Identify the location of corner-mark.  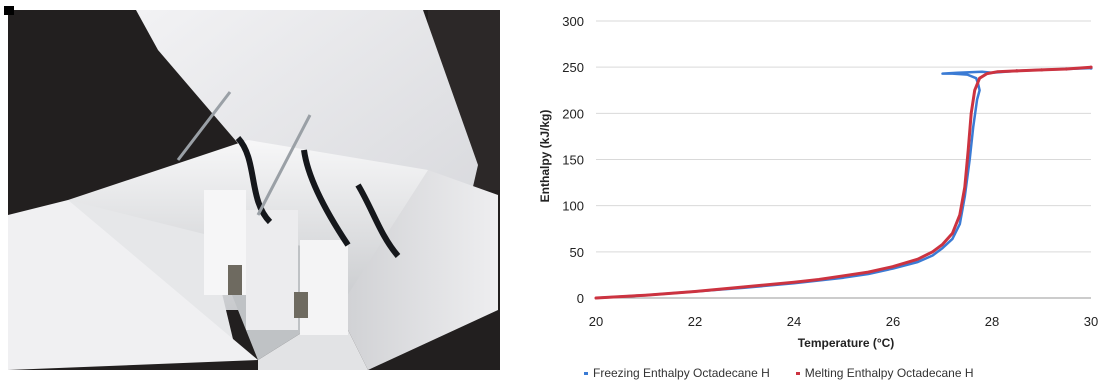
(9, 10).